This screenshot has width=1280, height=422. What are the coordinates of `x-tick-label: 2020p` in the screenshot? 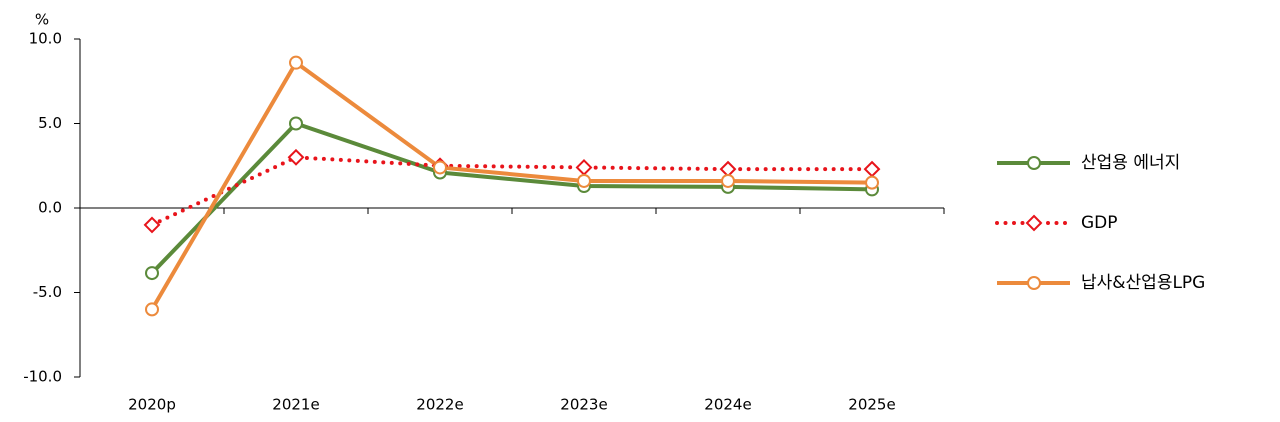 It's located at (152, 405).